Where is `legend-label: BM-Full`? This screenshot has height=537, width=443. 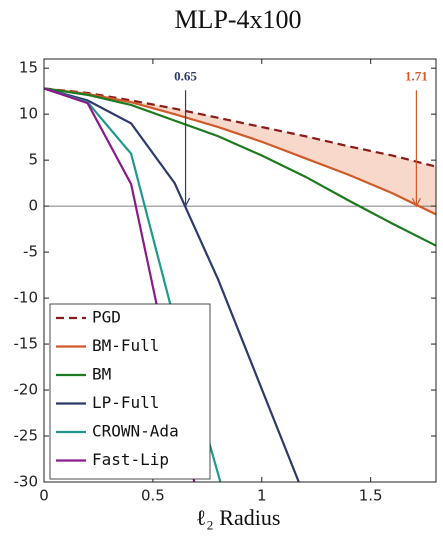
legend-label: BM-Full is located at coordinates (125, 345).